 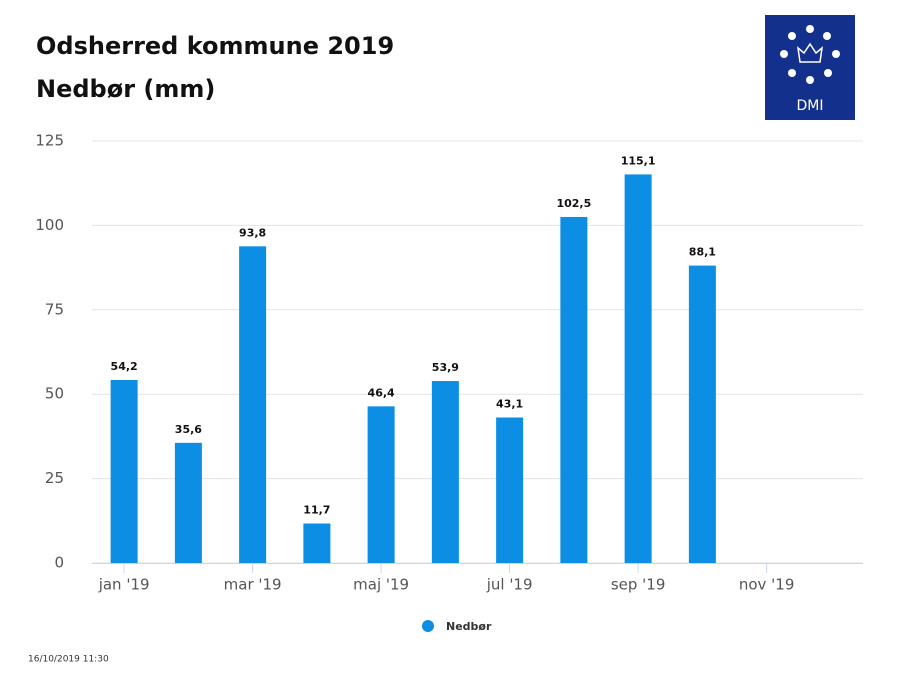 What do you see at coordinates (381, 392) in the screenshot?
I see `value-label: 46,4` at bounding box center [381, 392].